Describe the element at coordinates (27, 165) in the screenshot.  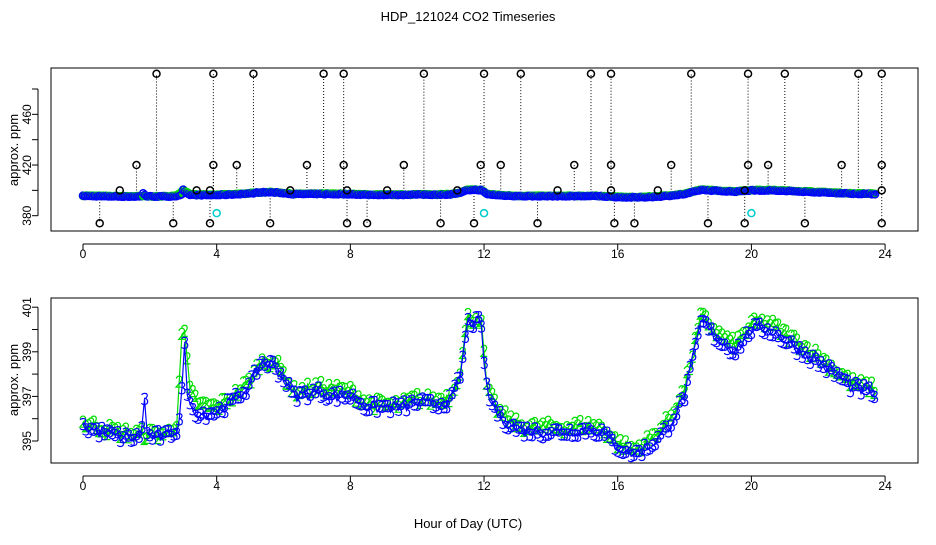
I see `y-tick-label: 420` at that location.